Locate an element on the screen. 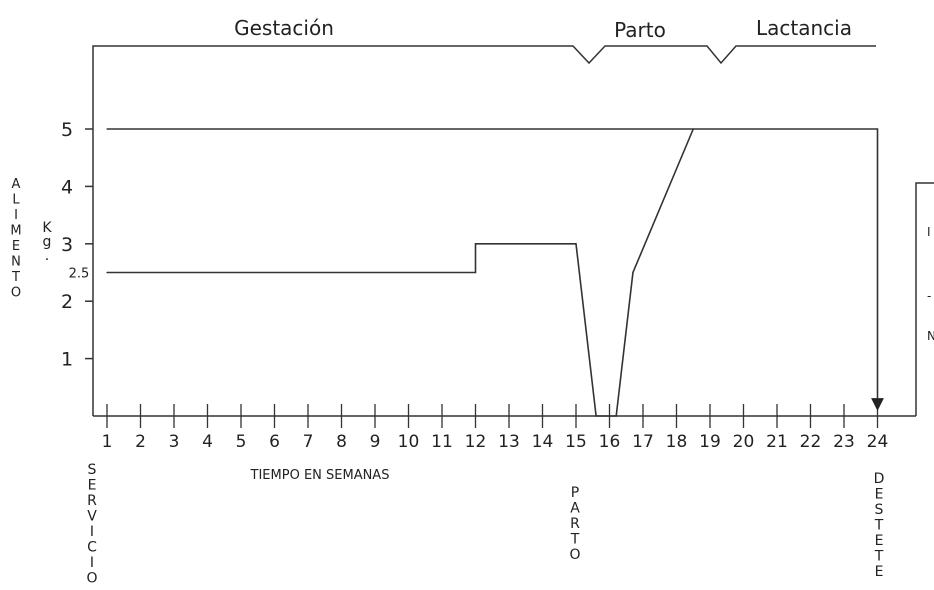 Image resolution: width=934 pixels, height=590 pixels. x-tick-label: 23 is located at coordinates (844, 442).